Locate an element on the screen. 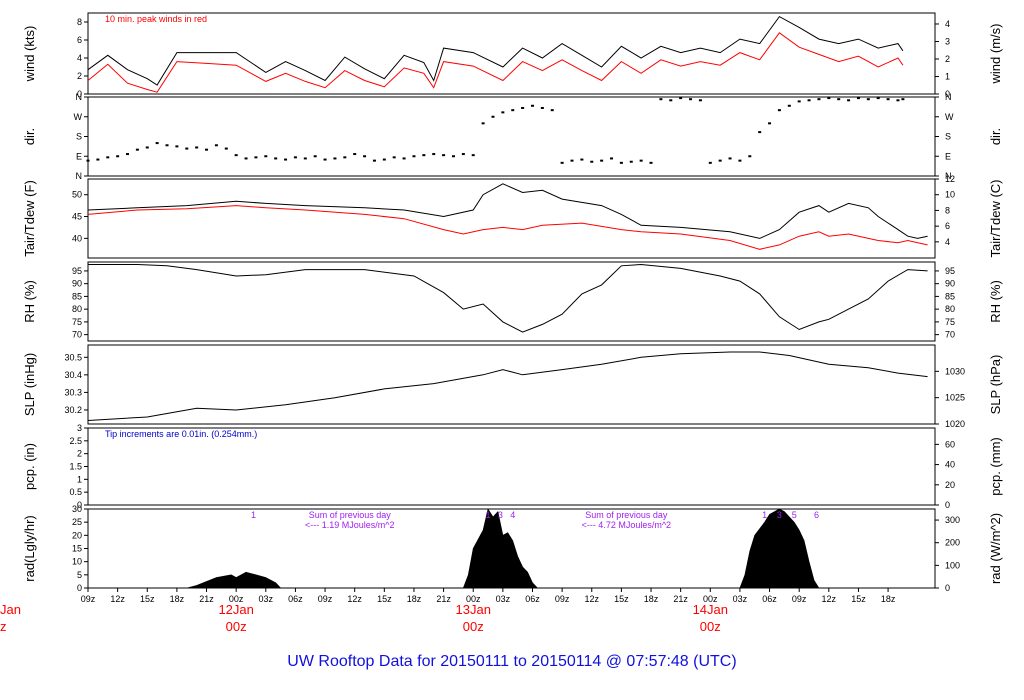 This screenshot has height=700, width=1024. left-tick-label: 50 is located at coordinates (77, 195).